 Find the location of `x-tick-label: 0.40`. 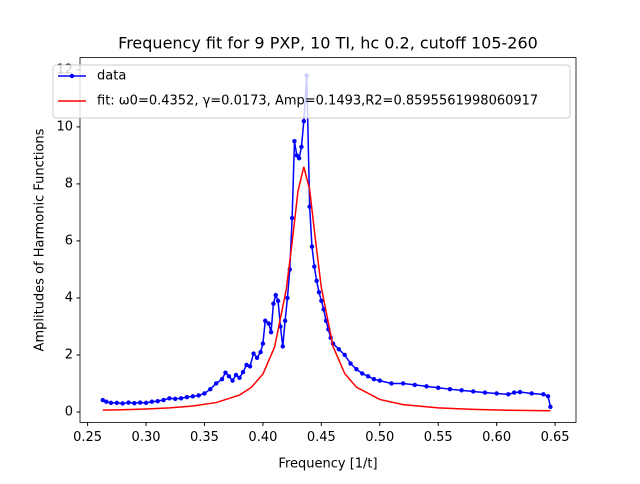

x-tick-label: 0.40 is located at coordinates (262, 437).